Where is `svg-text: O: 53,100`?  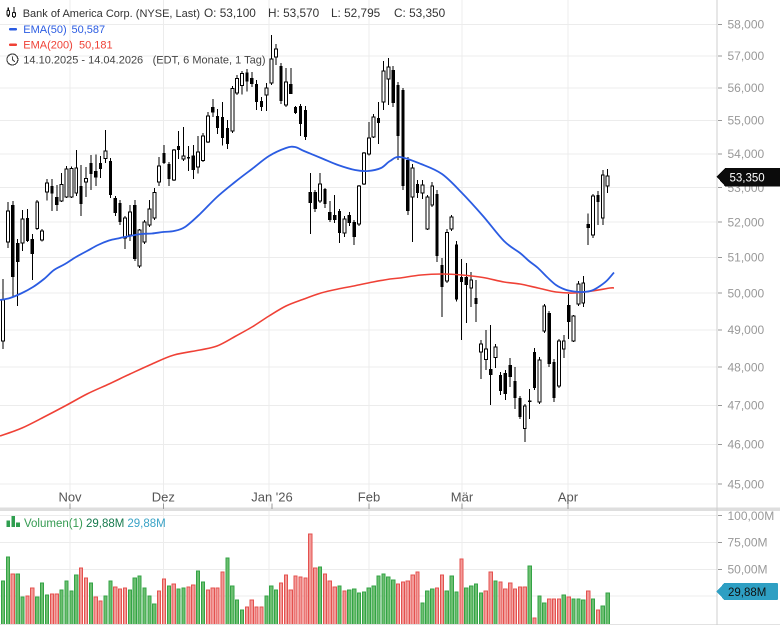
svg-text: O: 53,100 is located at coordinates (230, 13).